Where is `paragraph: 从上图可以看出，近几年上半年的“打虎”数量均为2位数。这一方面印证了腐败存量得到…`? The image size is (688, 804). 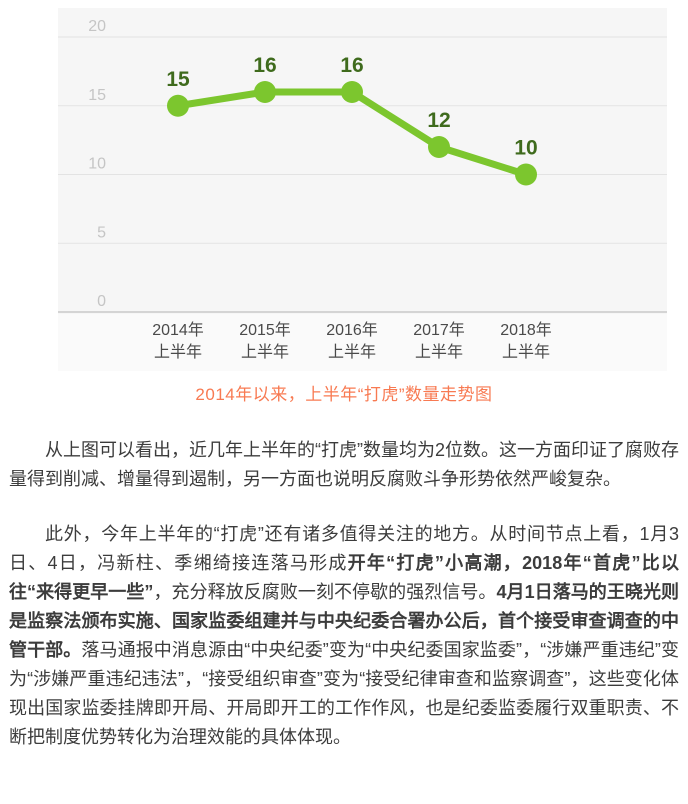 paragraph: 从上图可以看出，近几年上半年的“打虎”数量均为2位数。这一方面印证了腐败存量得到… is located at coordinates (344, 465).